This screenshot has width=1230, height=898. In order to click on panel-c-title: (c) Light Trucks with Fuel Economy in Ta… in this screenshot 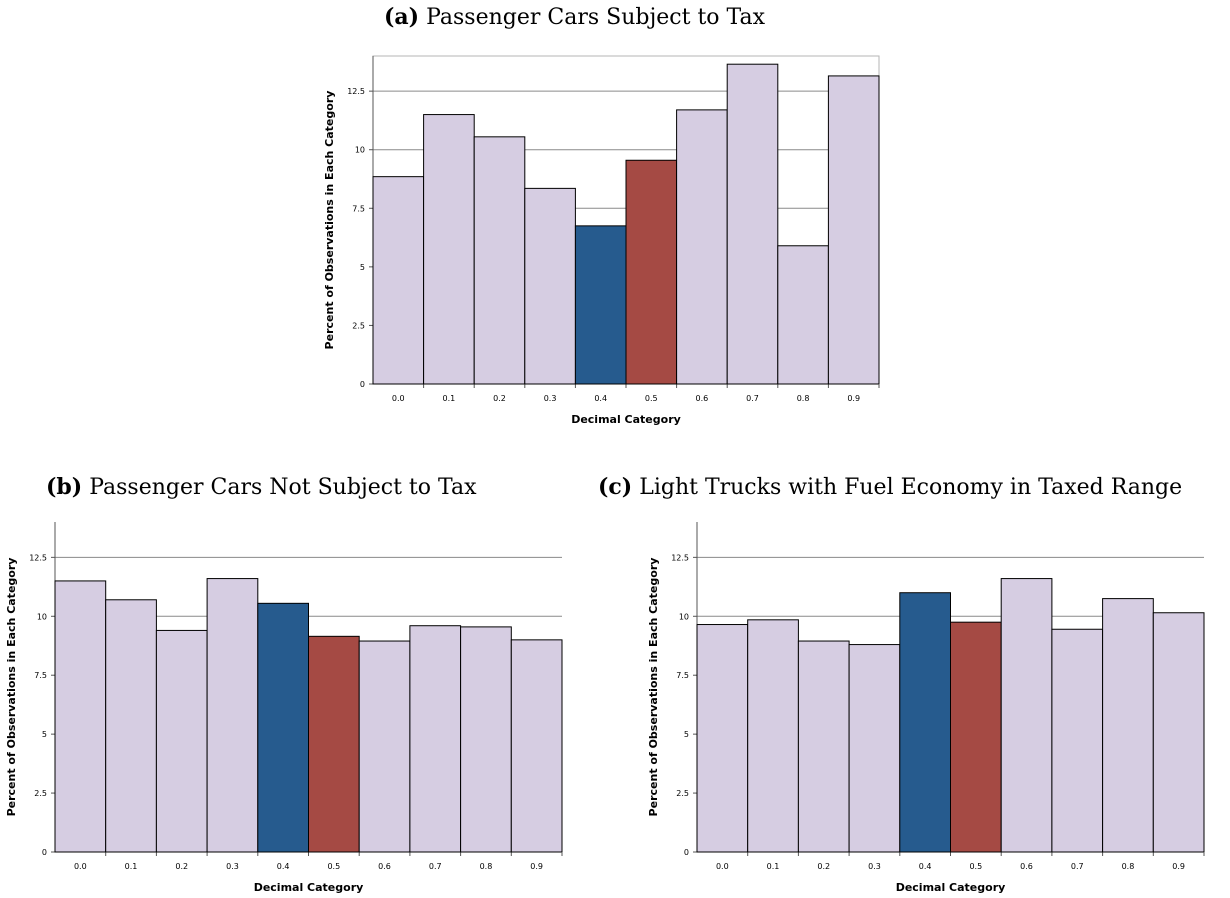, I will do `click(890, 487)`.